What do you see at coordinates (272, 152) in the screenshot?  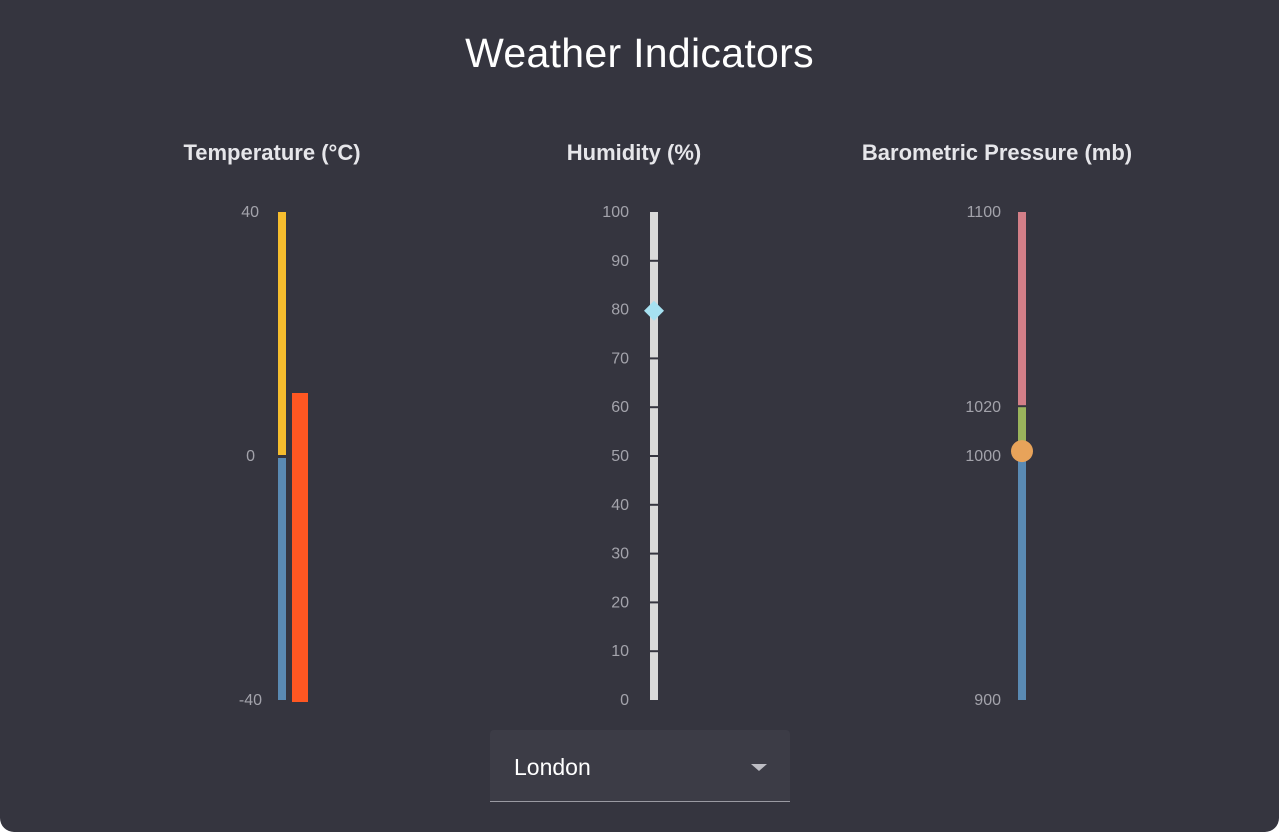 I see `temperature-title: Temperature (°C)` at bounding box center [272, 152].